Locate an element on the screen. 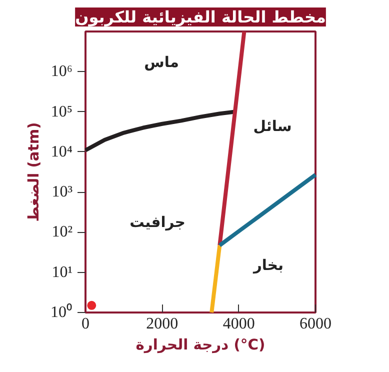 This screenshot has height=372, width=389. y-tick-label: 10⁴ is located at coordinates (61, 151).